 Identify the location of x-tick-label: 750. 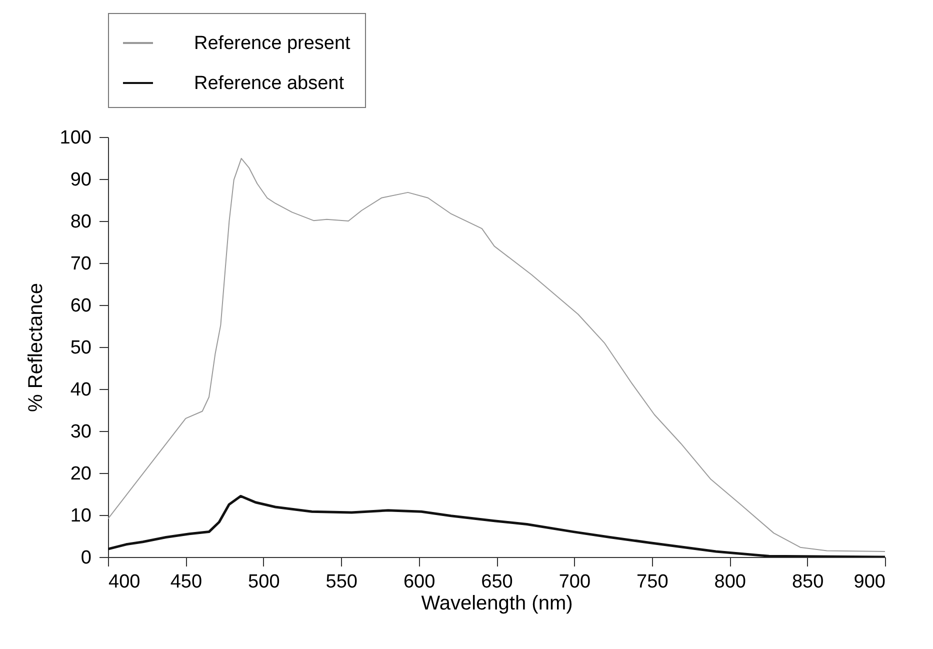
(652, 582).